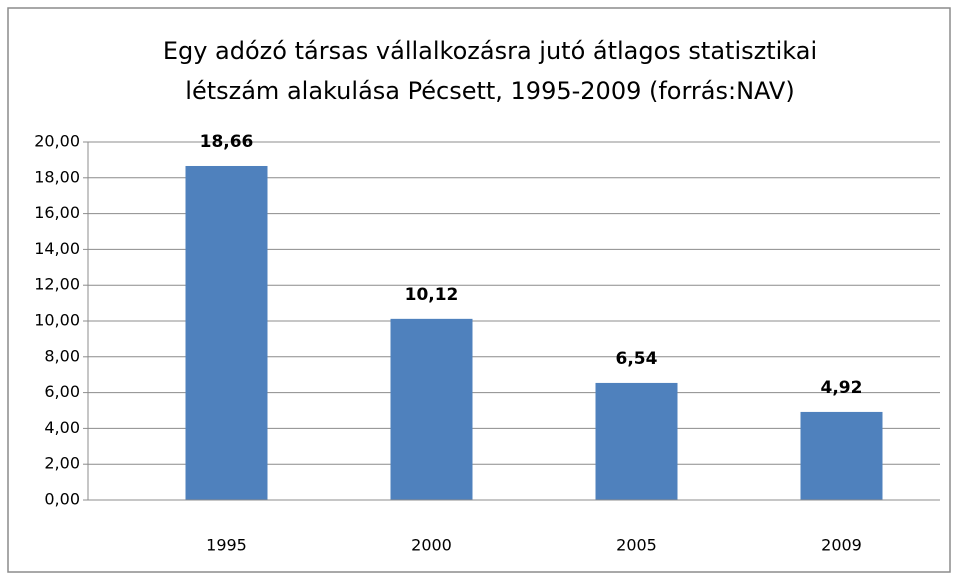 This screenshot has width=958, height=580. What do you see at coordinates (842, 388) in the screenshot?
I see `value-label: 4,92` at bounding box center [842, 388].